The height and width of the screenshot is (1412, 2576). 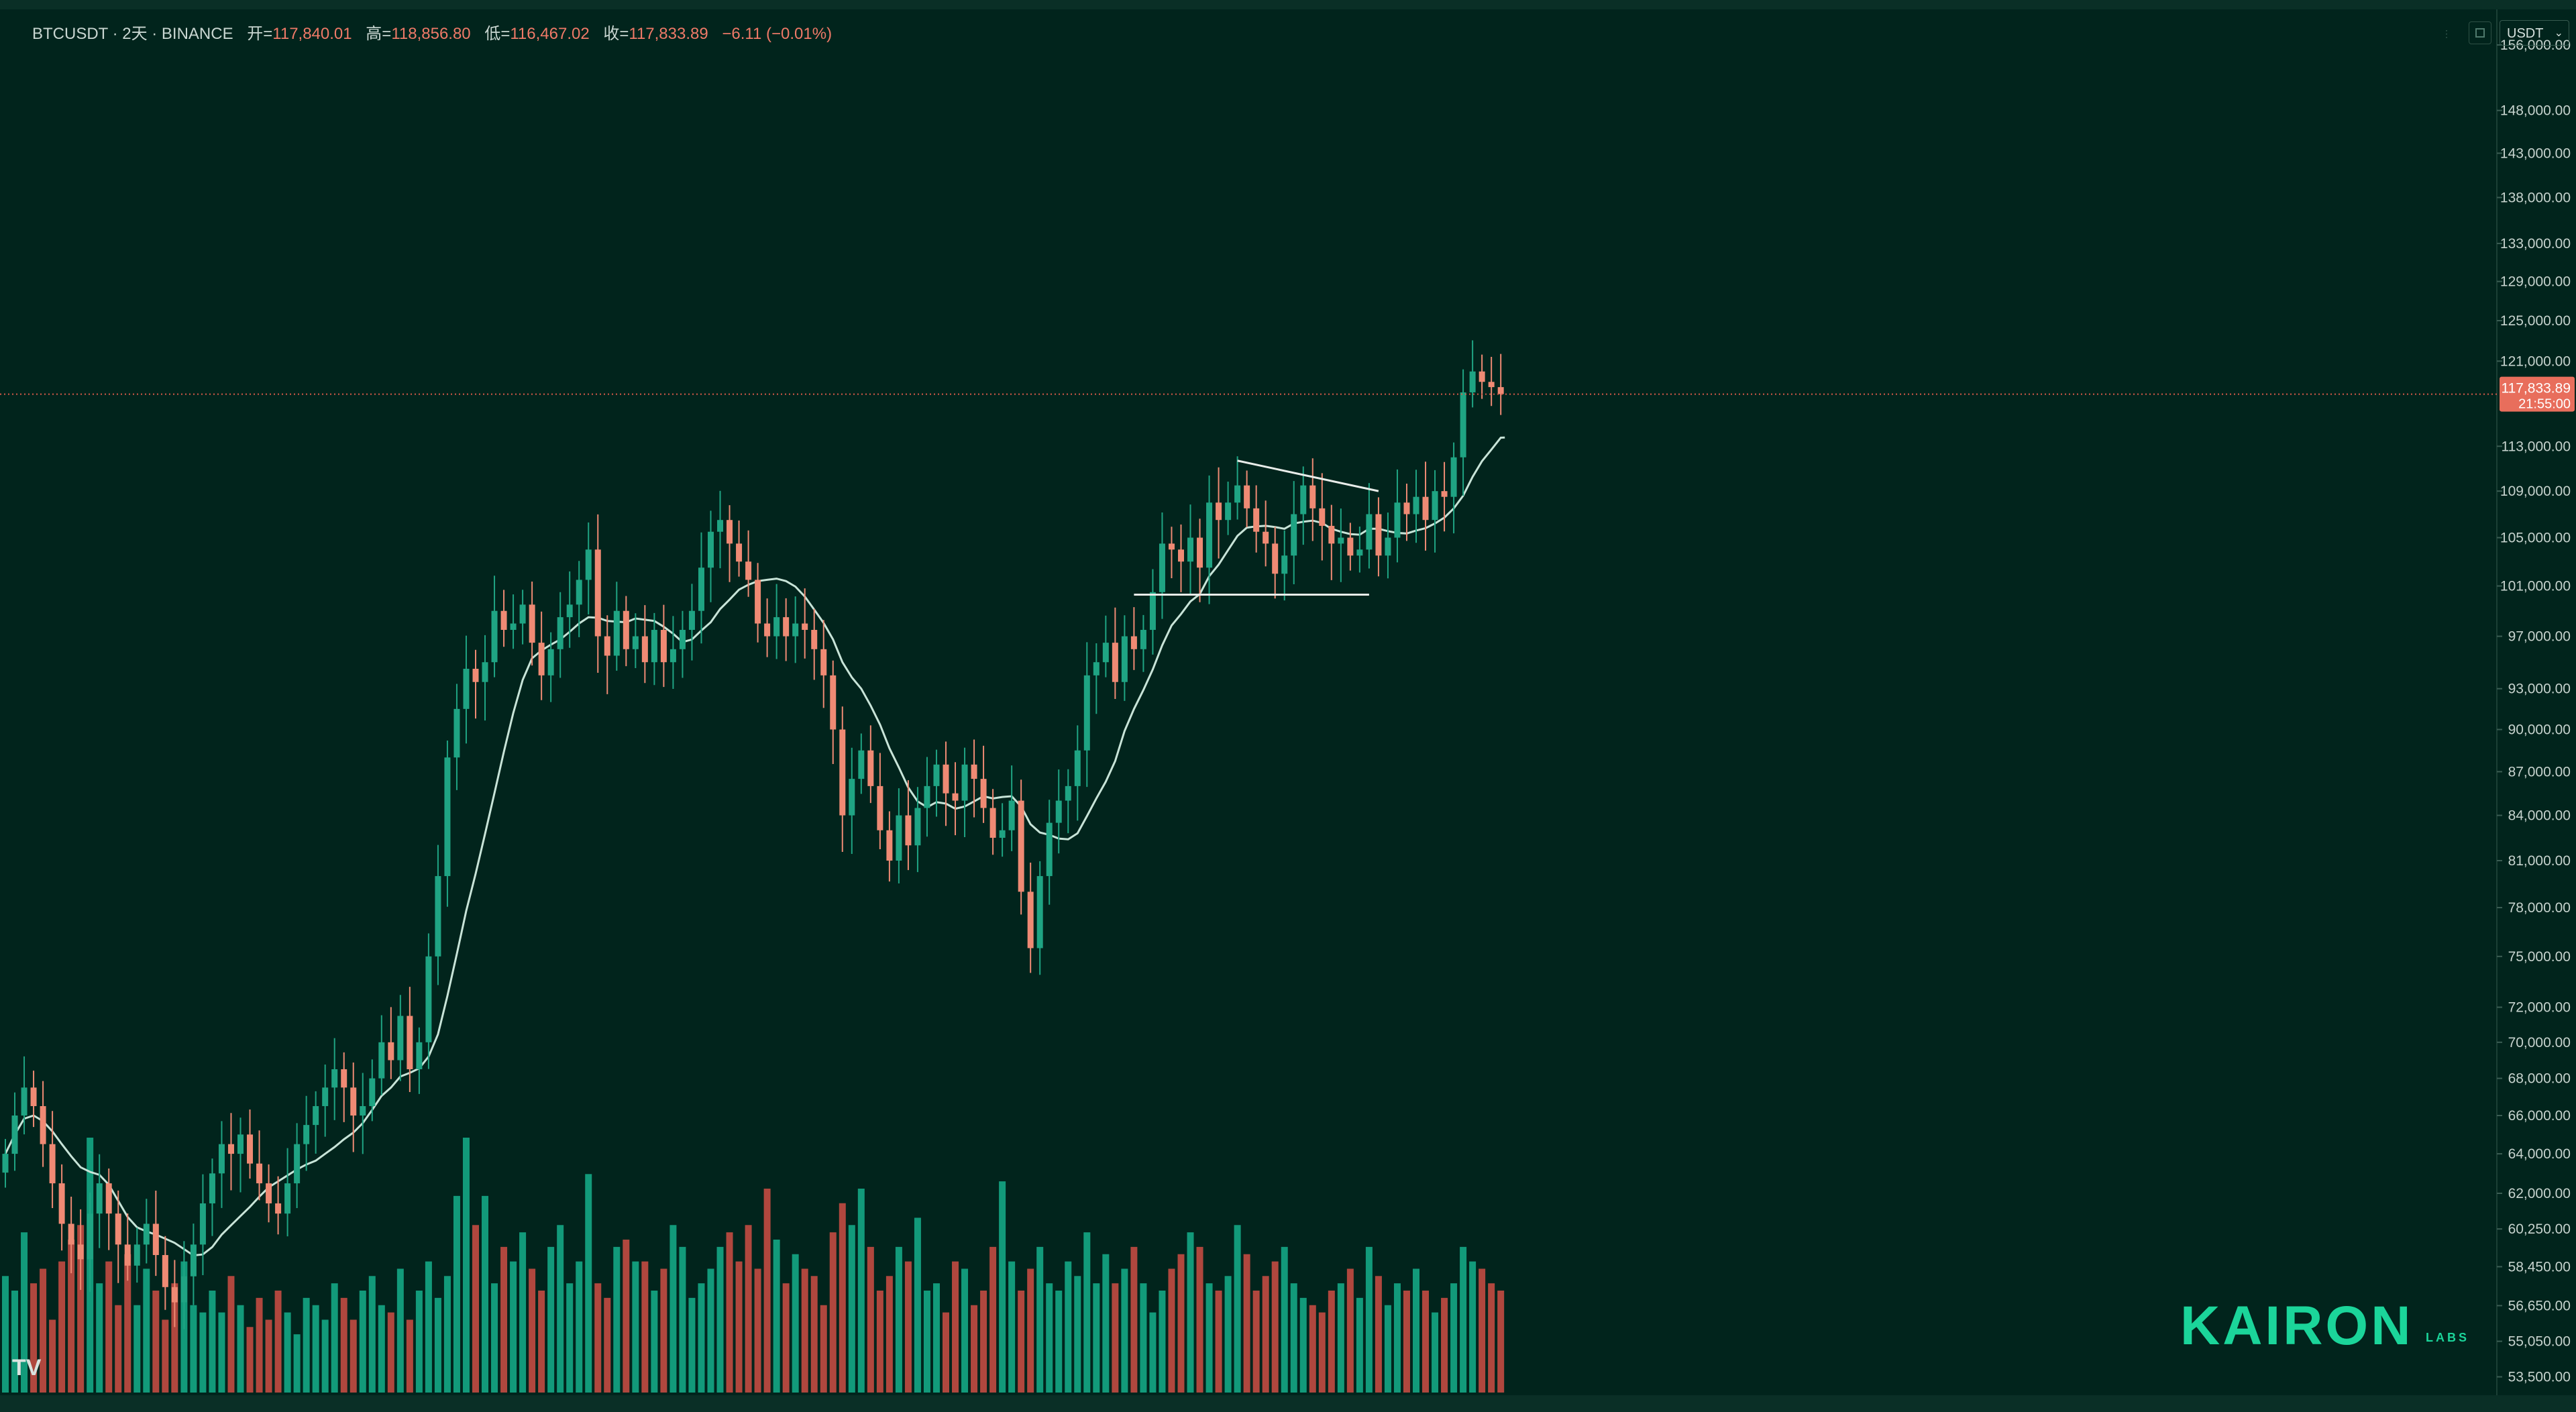 I want to click on axis-tick-label: 84,000.00, so click(x=2539, y=816).